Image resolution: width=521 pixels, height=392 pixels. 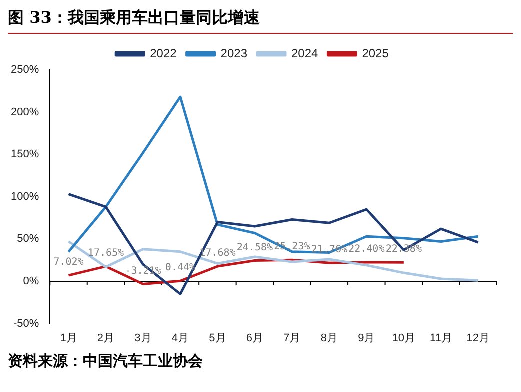 What do you see at coordinates (255, 248) in the screenshot?
I see `data-label: 24.58%` at bounding box center [255, 248].